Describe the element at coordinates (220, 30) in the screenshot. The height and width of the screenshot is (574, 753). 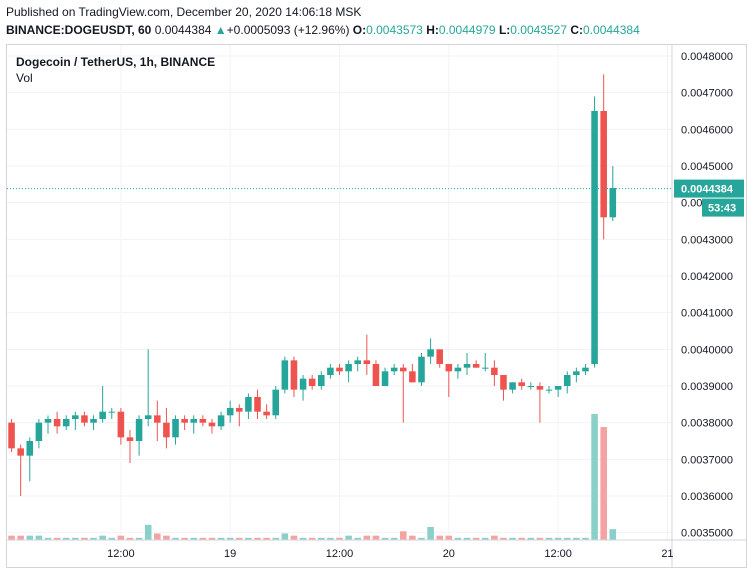
I see `change-arrow-icon: ▲` at that location.